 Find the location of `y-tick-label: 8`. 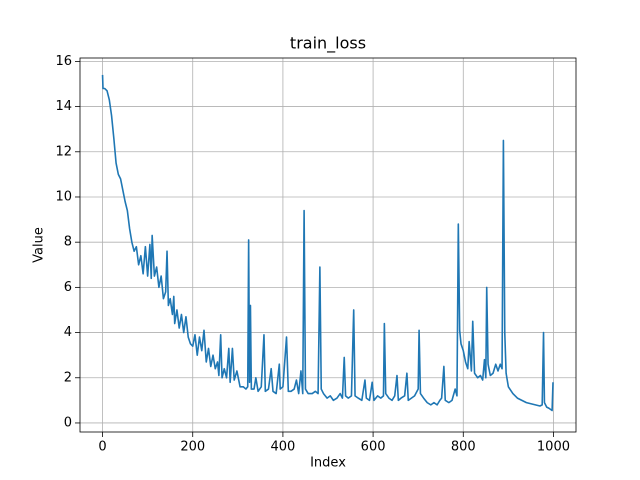

y-tick-label: 8 is located at coordinates (68, 242).